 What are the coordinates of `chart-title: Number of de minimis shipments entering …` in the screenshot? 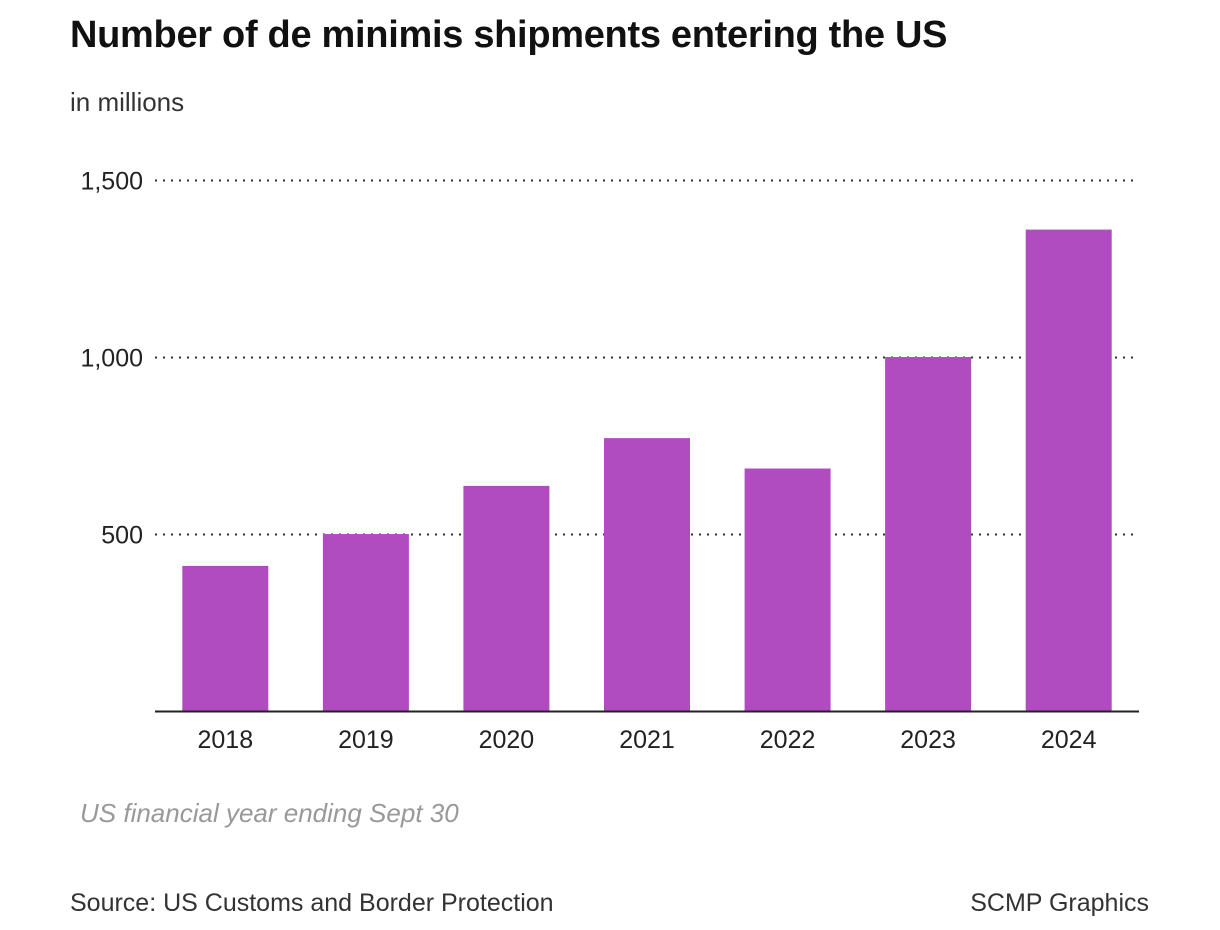 It's located at (509, 35).